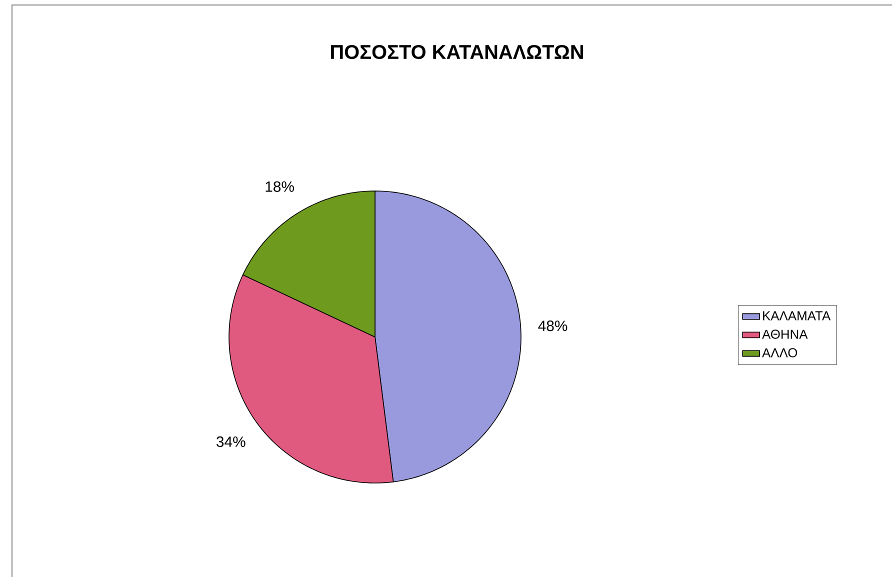  Describe the element at coordinates (457, 52) in the screenshot. I see `chart-title: ΠΟΣΟΣΤΟ ΚΑΤΑΝΑΛΩΤΩΝ` at that location.